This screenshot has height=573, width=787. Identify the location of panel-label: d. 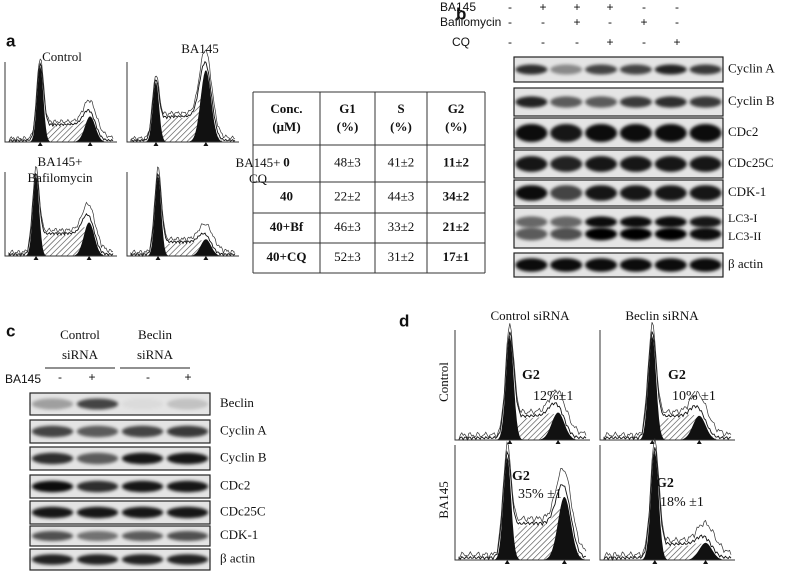
(404, 320).